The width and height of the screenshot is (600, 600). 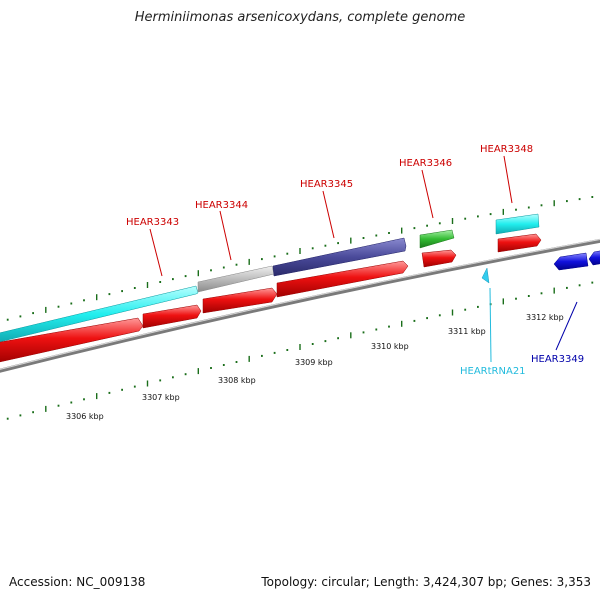 I want to click on hear3348-leader, so click(x=508, y=179).